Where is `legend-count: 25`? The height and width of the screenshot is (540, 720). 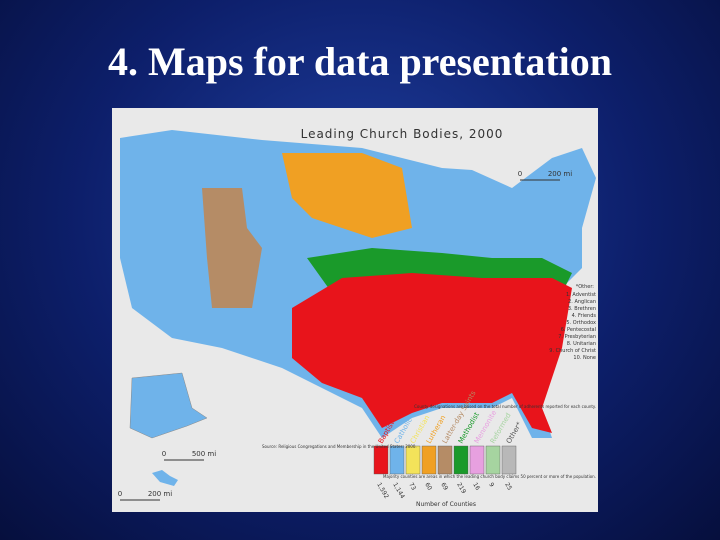 legend-count: 25 is located at coordinates (508, 487).